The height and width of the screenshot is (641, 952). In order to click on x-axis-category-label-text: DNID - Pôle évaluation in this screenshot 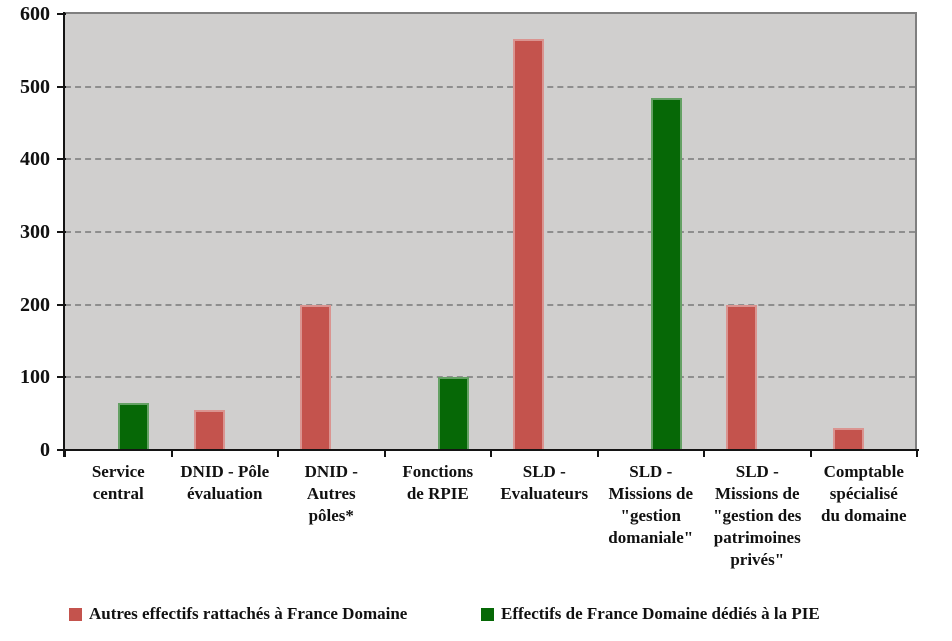, I will do `click(225, 482)`.